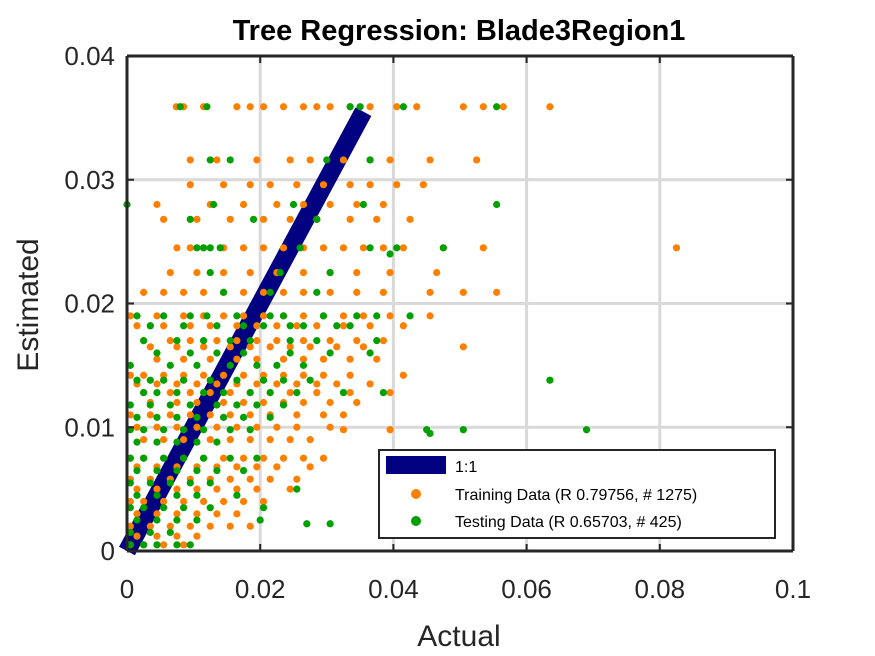 Image resolution: width=875 pixels, height=656 pixels. Describe the element at coordinates (260, 589) in the screenshot. I see `x-tick-label: 0.02` at that location.